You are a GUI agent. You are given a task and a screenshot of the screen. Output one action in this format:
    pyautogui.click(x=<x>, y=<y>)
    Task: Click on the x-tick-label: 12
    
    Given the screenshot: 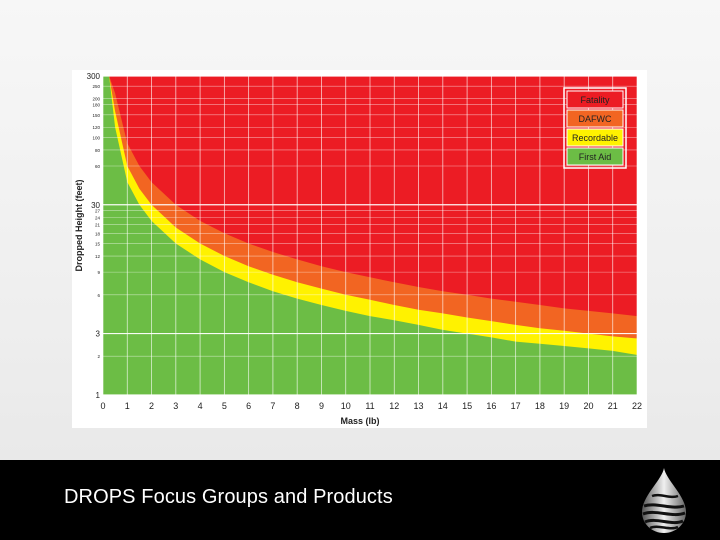 What is the action you would take?
    pyautogui.click(x=394, y=406)
    